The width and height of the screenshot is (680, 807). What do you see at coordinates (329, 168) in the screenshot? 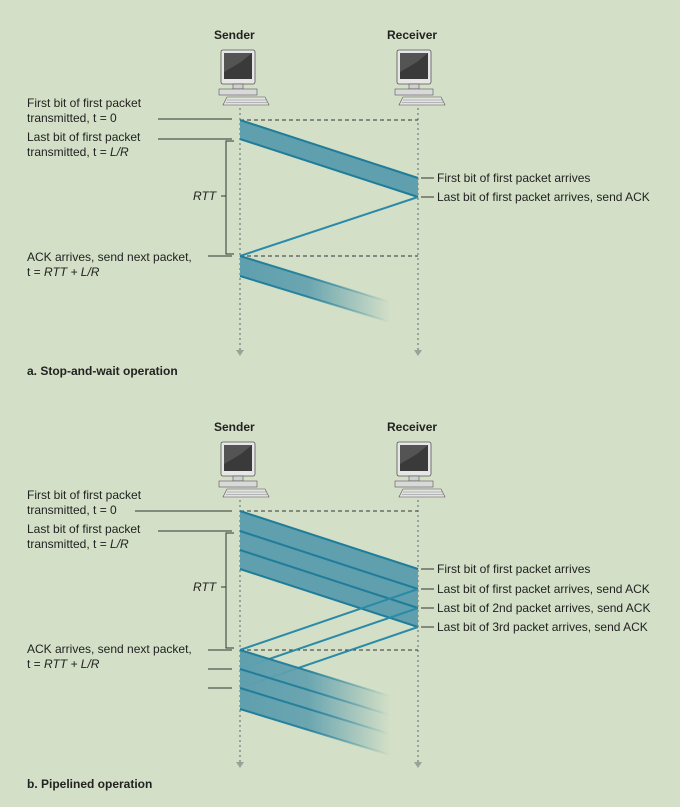
I see `packet-last-bit-line` at bounding box center [329, 168].